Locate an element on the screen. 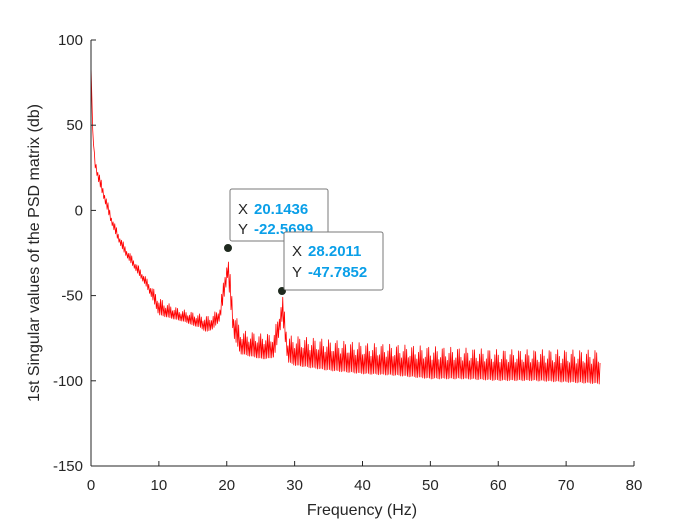  datatip-2-x-label: X is located at coordinates (297, 251).